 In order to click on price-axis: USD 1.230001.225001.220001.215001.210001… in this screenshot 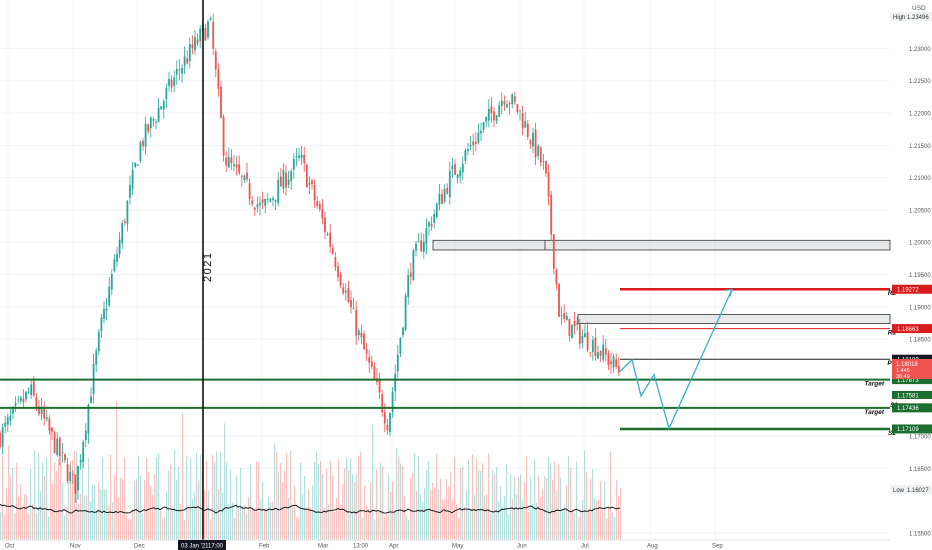, I will do `click(911, 271)`.